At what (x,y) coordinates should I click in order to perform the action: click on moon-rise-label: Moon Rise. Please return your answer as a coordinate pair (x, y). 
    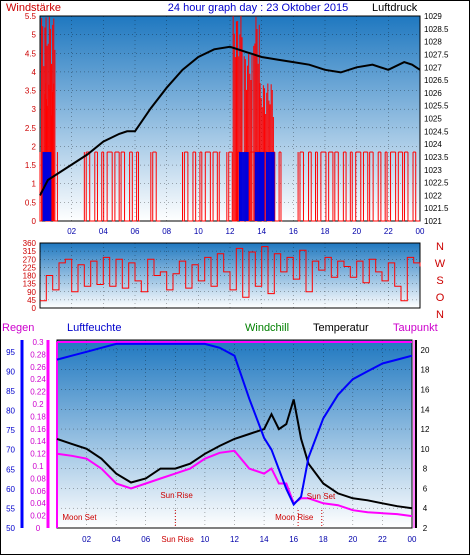
    Looking at the image, I should click on (294, 517).